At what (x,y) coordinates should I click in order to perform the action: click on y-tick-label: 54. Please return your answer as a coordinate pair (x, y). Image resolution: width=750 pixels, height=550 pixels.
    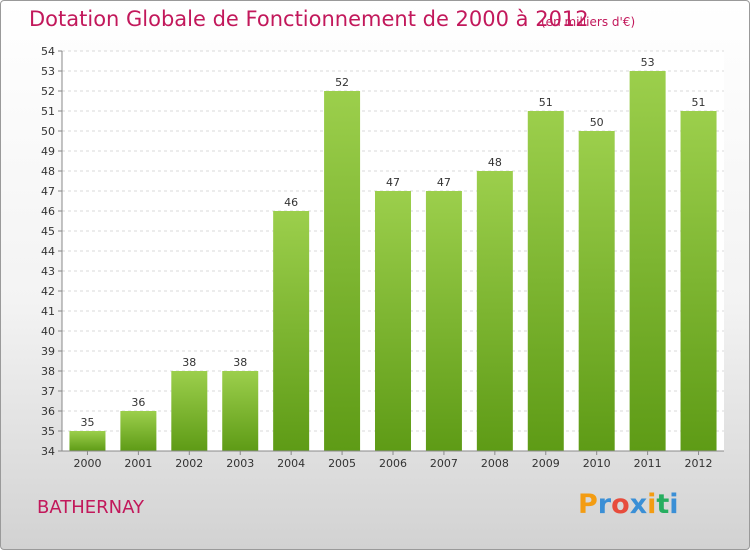
    Looking at the image, I should click on (48, 51).